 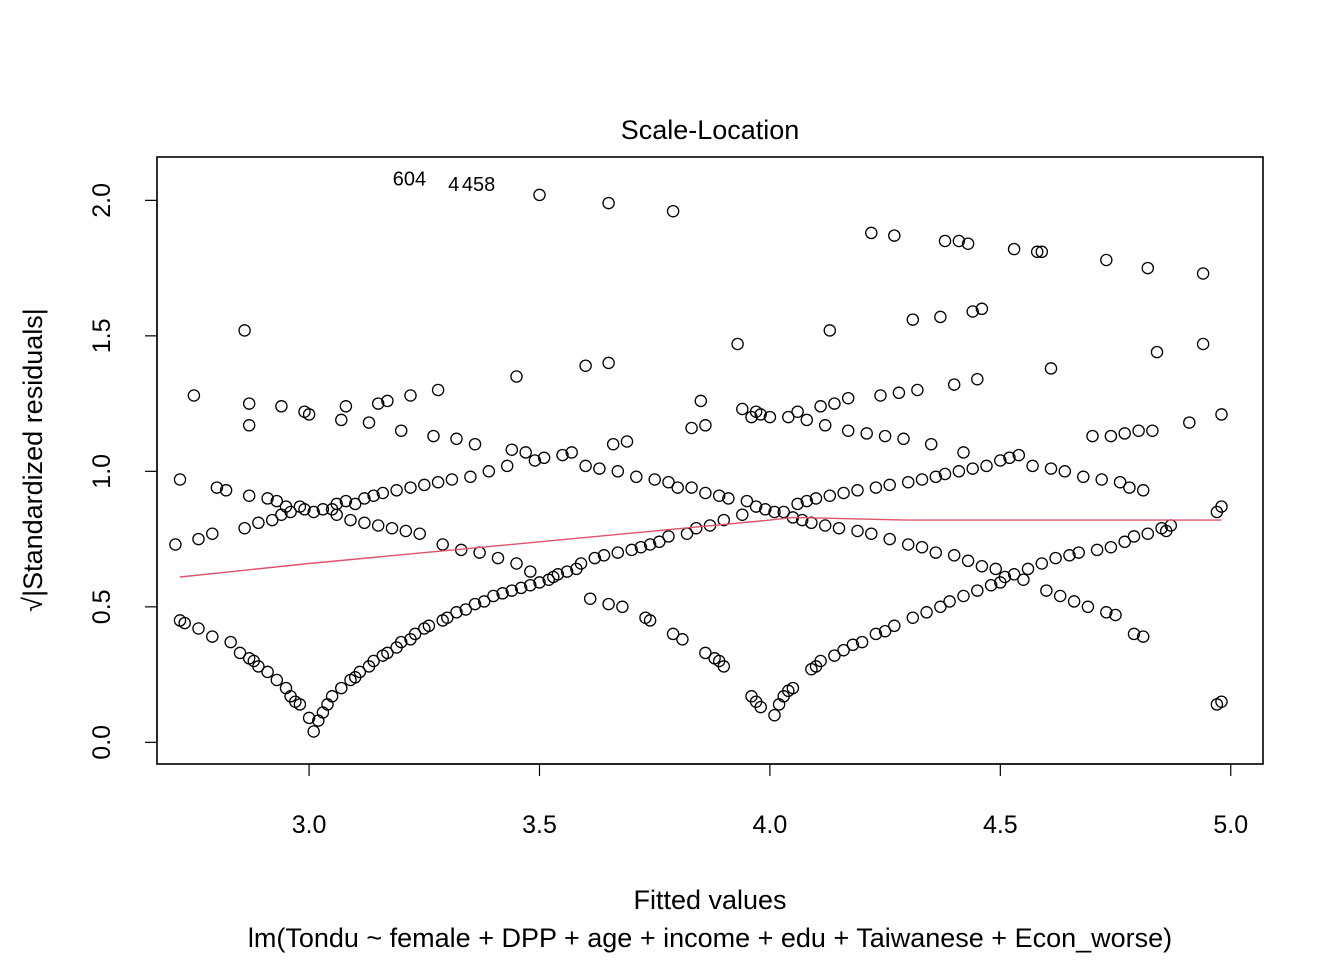 I want to click on y-tick-label: 0.5, so click(x=102, y=606).